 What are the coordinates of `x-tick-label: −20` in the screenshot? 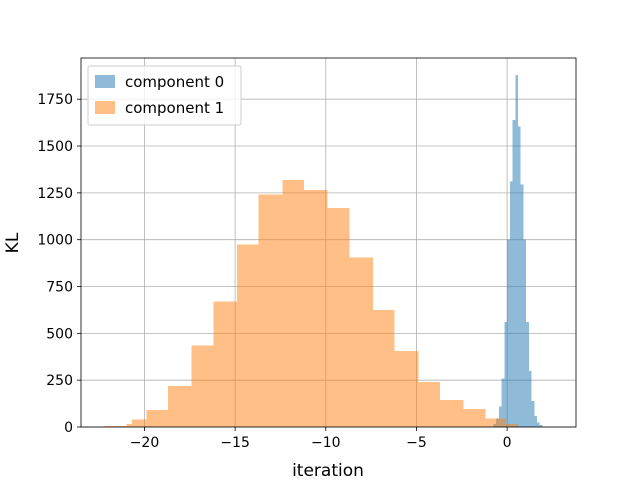 It's located at (145, 443).